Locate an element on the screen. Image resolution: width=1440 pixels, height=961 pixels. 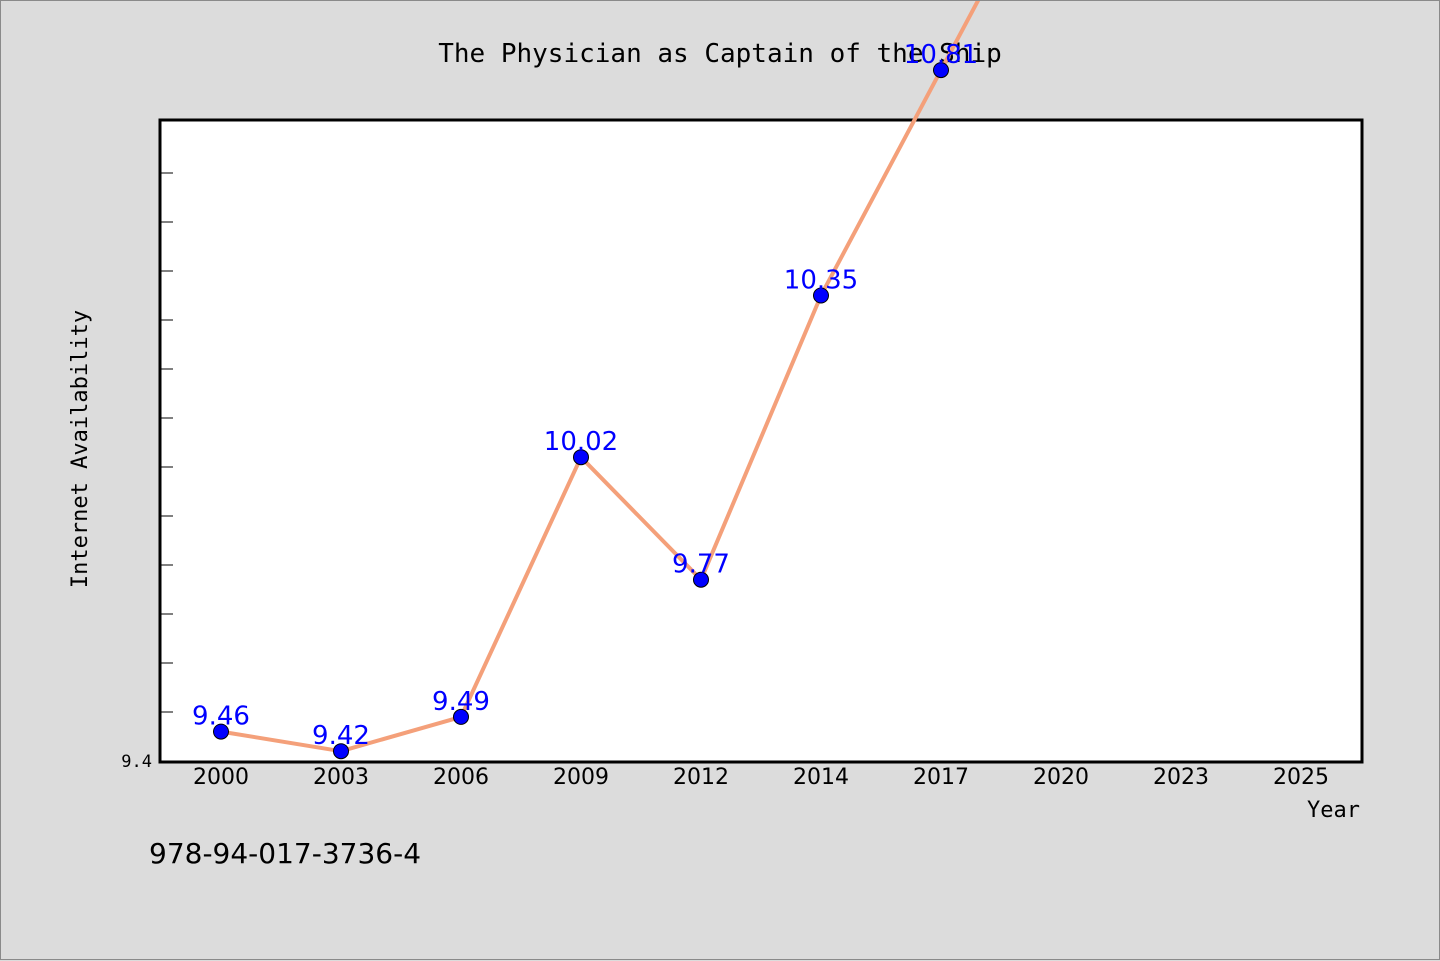
data-label: 9.46 is located at coordinates (221, 717).